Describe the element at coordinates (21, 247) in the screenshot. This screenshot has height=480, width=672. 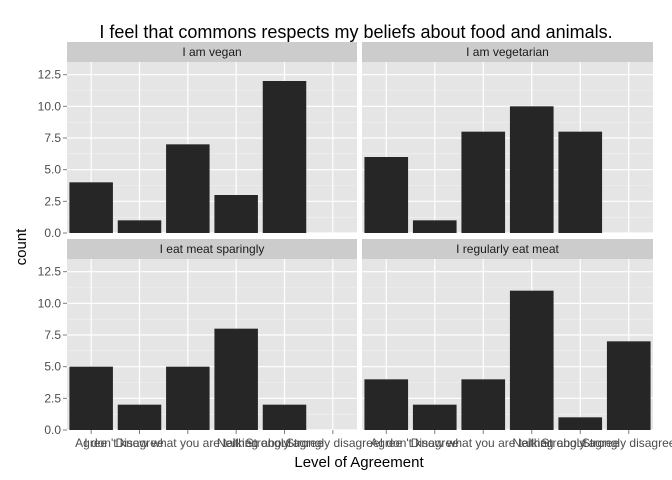
I see `y-axis-label: count` at that location.